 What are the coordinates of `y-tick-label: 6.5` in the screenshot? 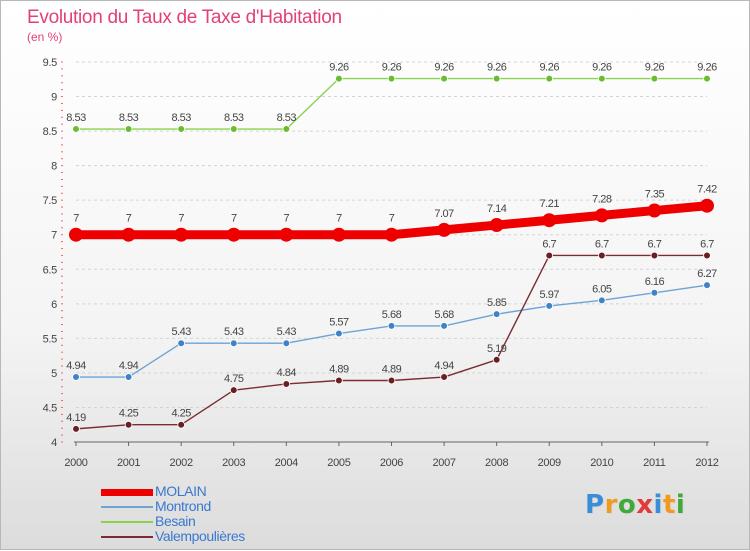 It's located at (50, 270).